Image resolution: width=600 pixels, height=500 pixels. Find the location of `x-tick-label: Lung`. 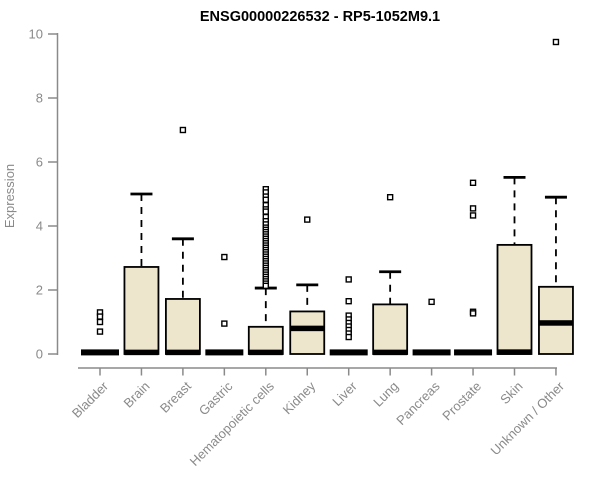

x-tick-label: Lung is located at coordinates (385, 394).